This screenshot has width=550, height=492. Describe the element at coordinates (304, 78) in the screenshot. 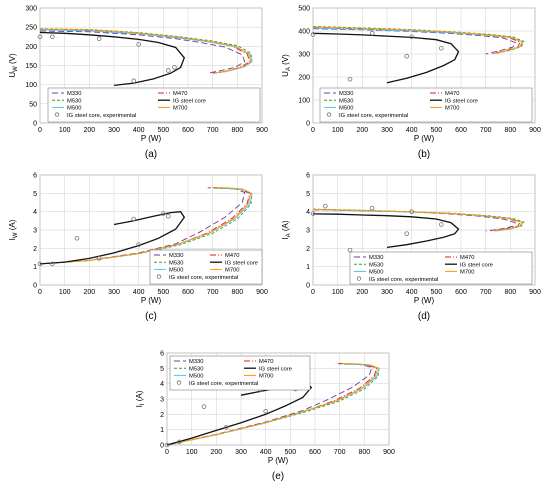

I see `y-tick-label: 200` at that location.